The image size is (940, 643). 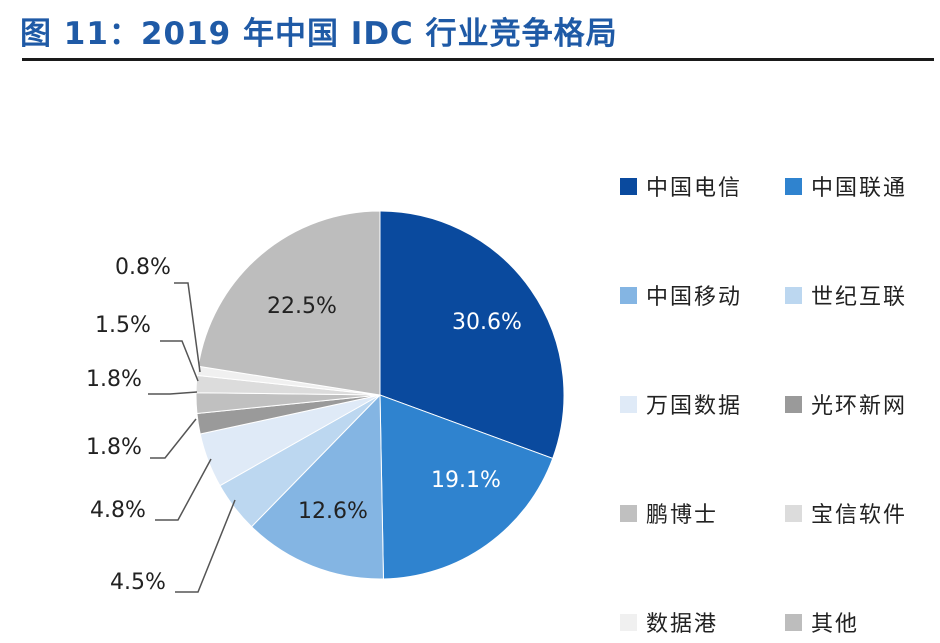 What do you see at coordinates (138, 582) in the screenshot?
I see `slice-label-4: 4.5%` at bounding box center [138, 582].